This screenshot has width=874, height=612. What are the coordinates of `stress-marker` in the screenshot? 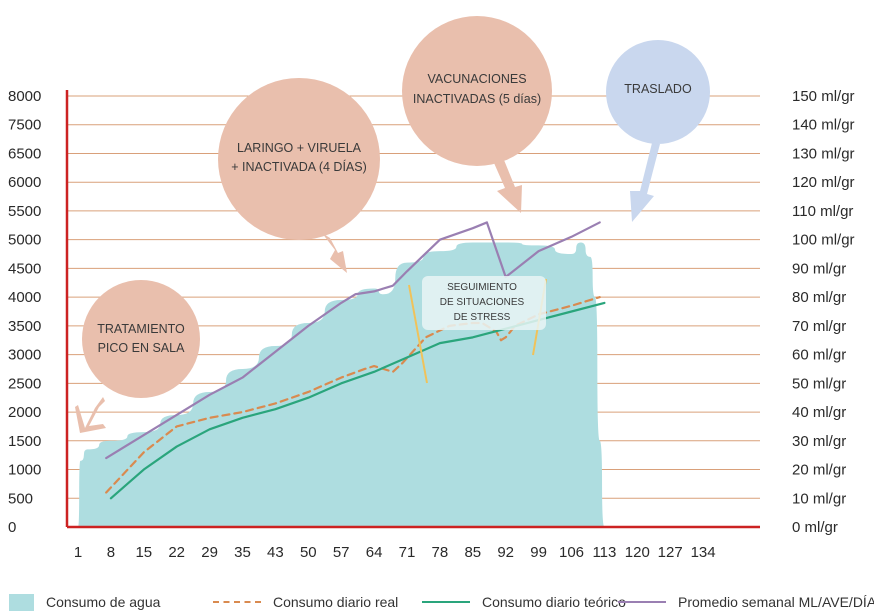 It's located at (418, 334).